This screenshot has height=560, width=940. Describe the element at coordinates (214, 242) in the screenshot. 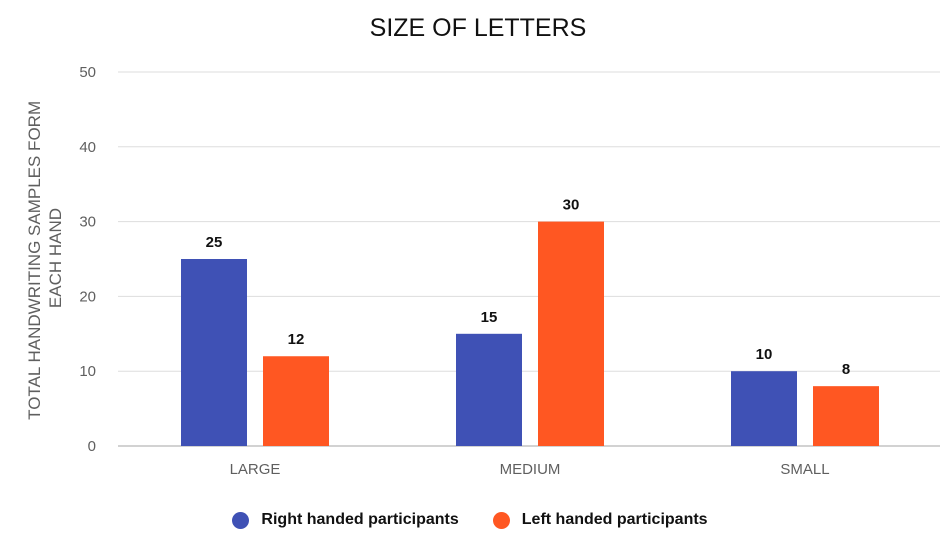

I see `data-label-large-right-handed: 25` at that location.